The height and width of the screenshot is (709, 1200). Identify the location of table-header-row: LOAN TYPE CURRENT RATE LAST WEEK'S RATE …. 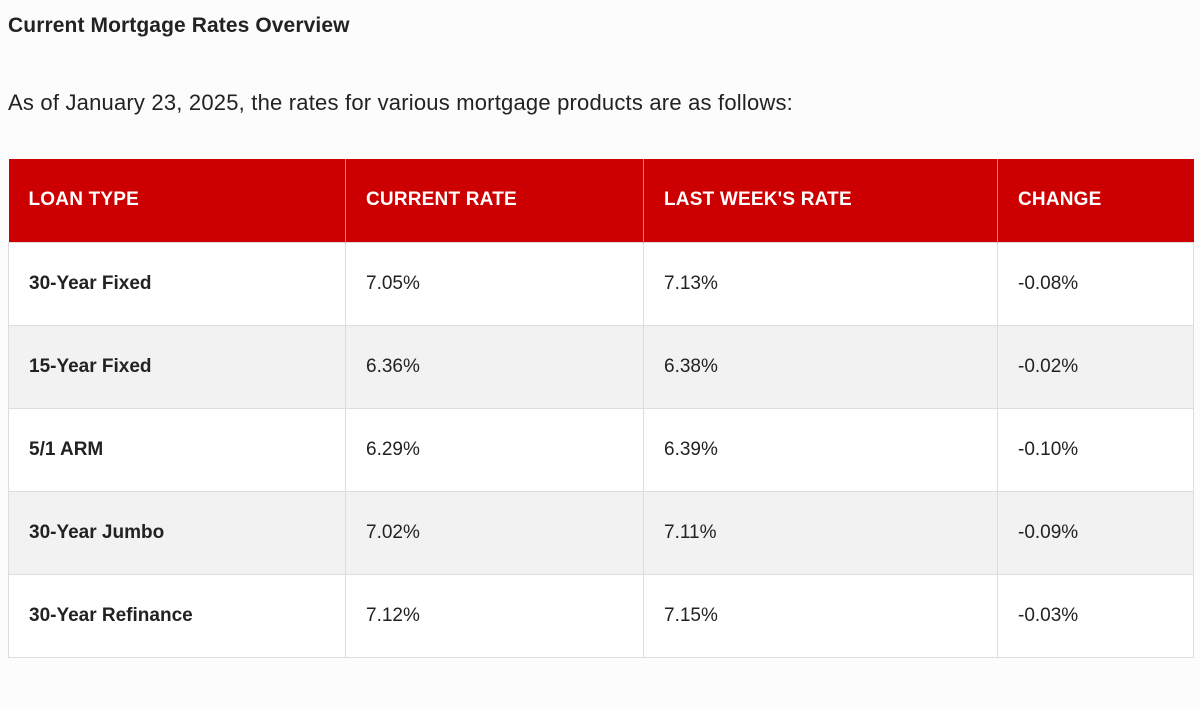
(601, 200).